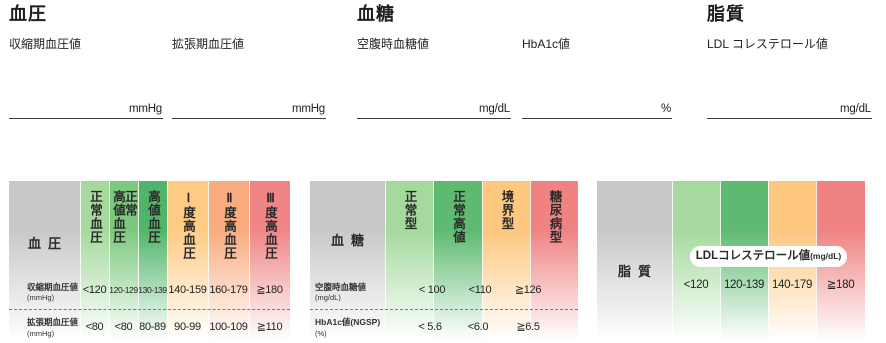  I want to click on bp-category-label: Ⅱ度高血圧, so click(229, 225).